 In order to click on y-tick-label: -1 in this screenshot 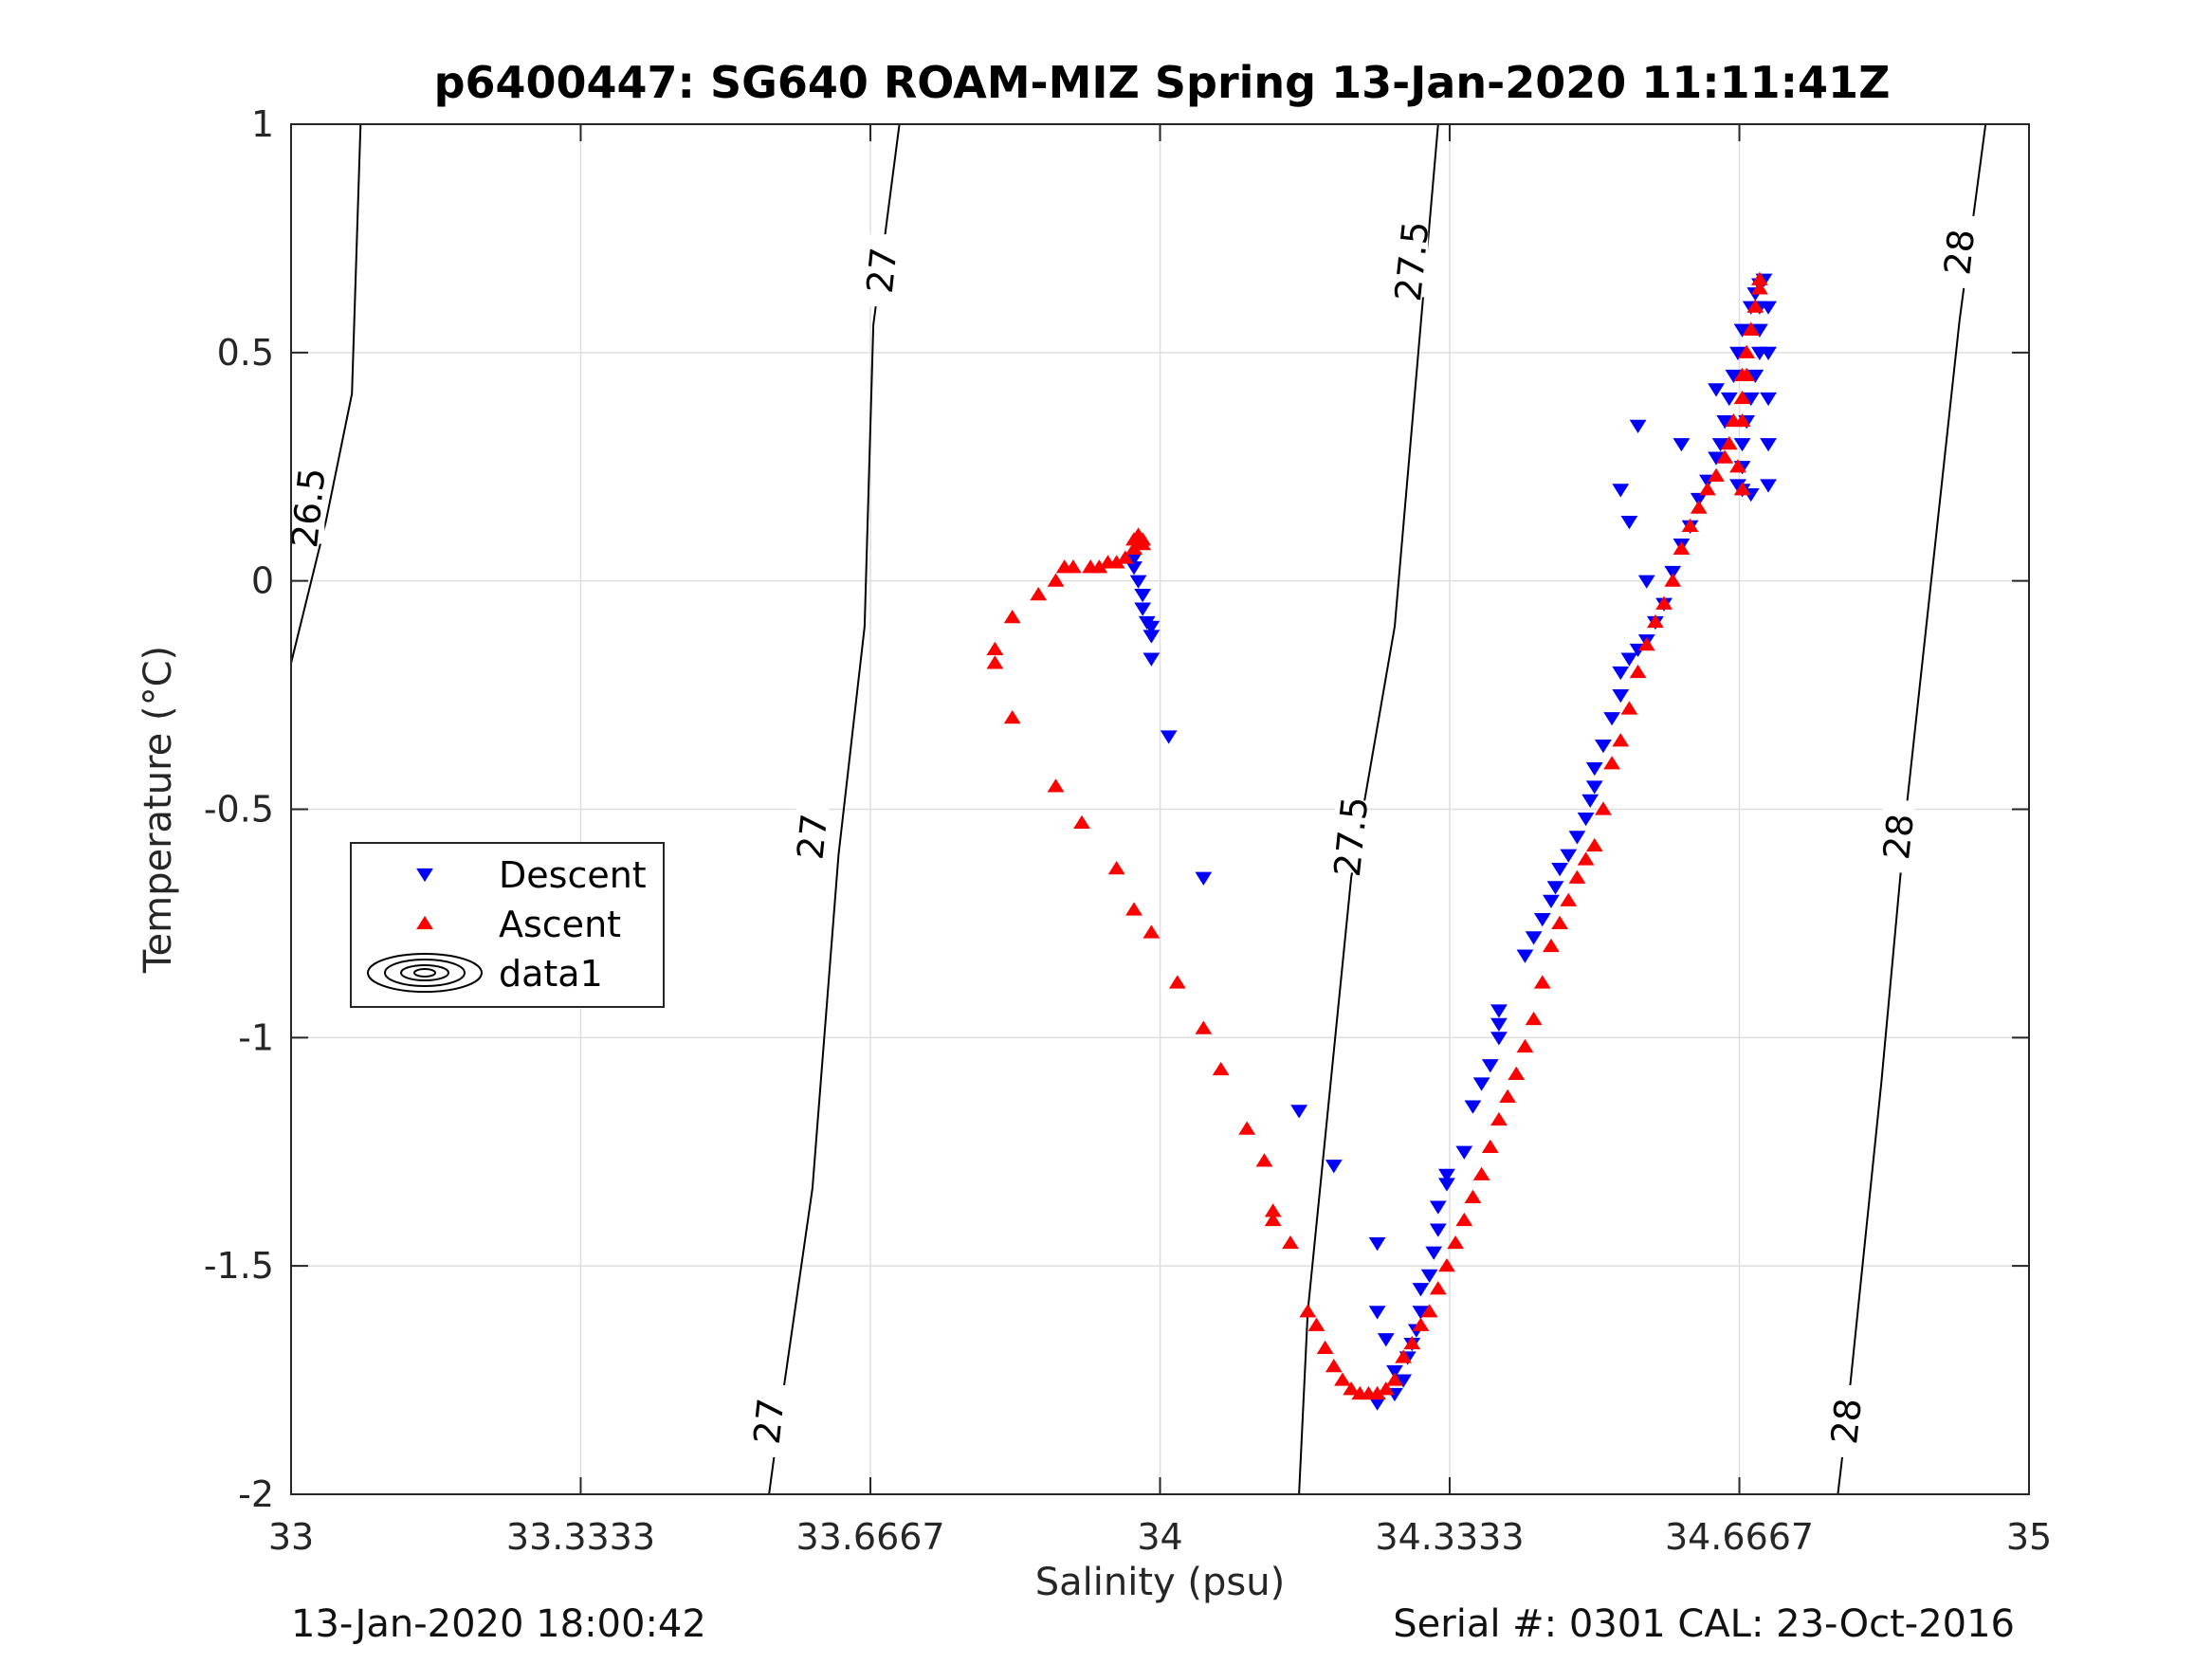, I will do `click(256, 1037)`.